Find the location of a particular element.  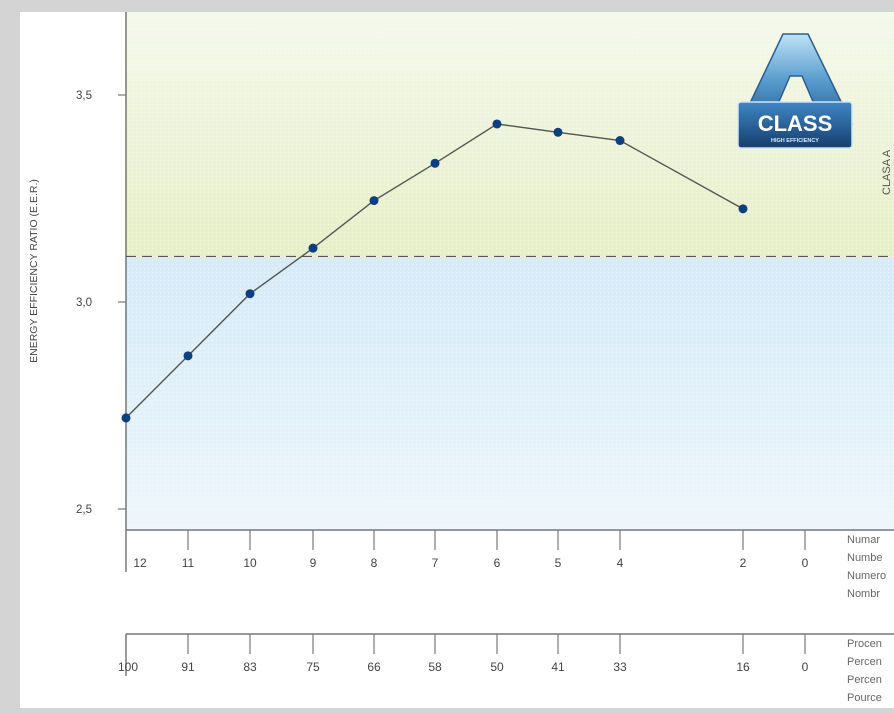

units-tick-label: 5 is located at coordinates (558, 563).